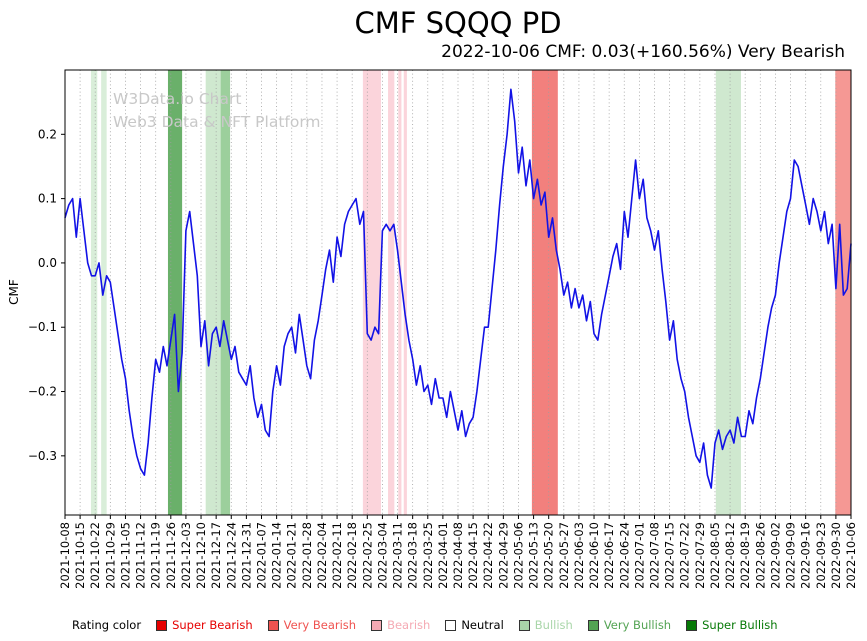  Describe the element at coordinates (95, 555) in the screenshot. I see `x-tick-label: 2021-10-22` at that location.